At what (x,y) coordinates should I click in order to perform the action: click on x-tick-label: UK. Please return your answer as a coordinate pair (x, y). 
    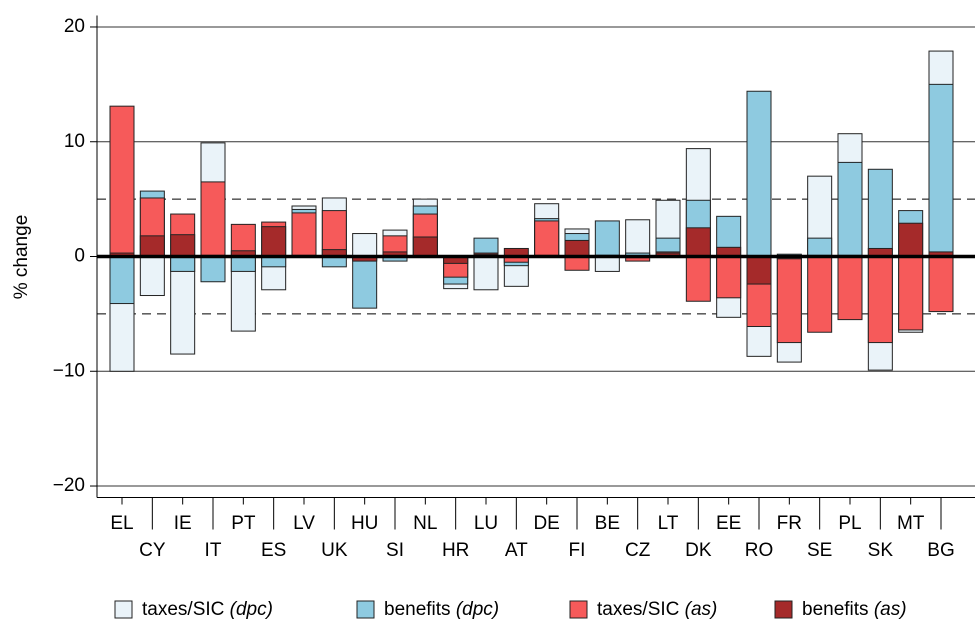
    Looking at the image, I should click on (334, 550).